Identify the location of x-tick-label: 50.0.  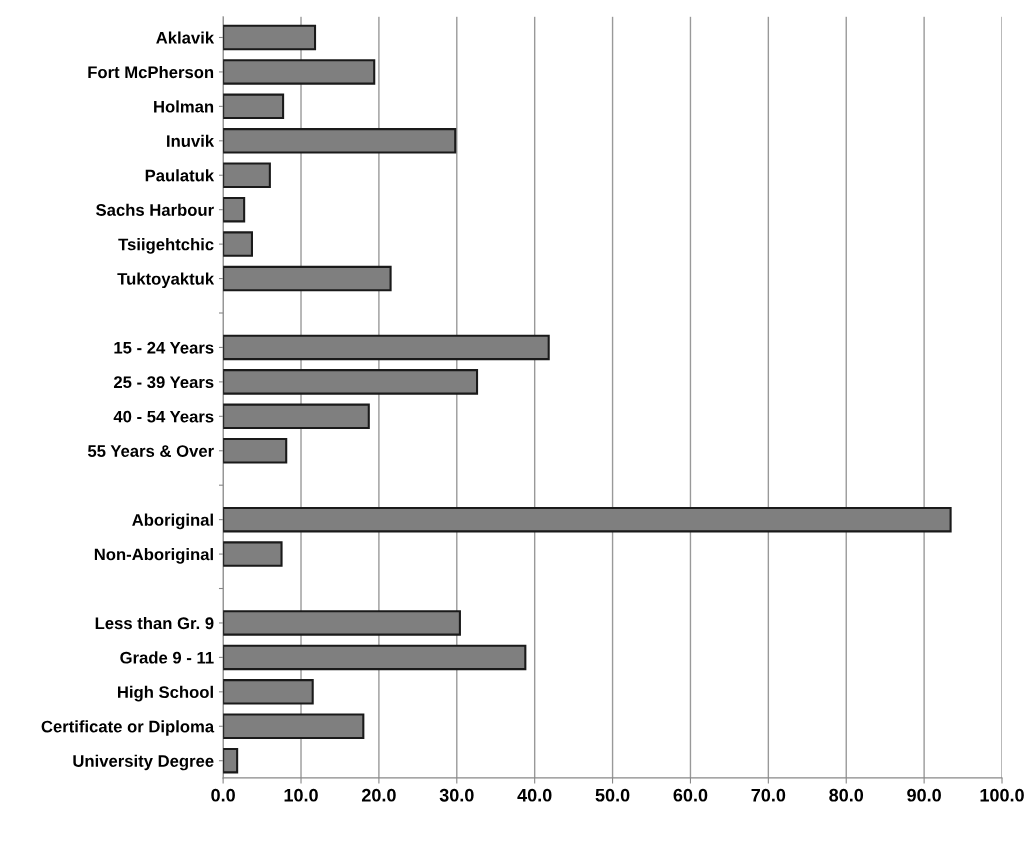
(612, 795).